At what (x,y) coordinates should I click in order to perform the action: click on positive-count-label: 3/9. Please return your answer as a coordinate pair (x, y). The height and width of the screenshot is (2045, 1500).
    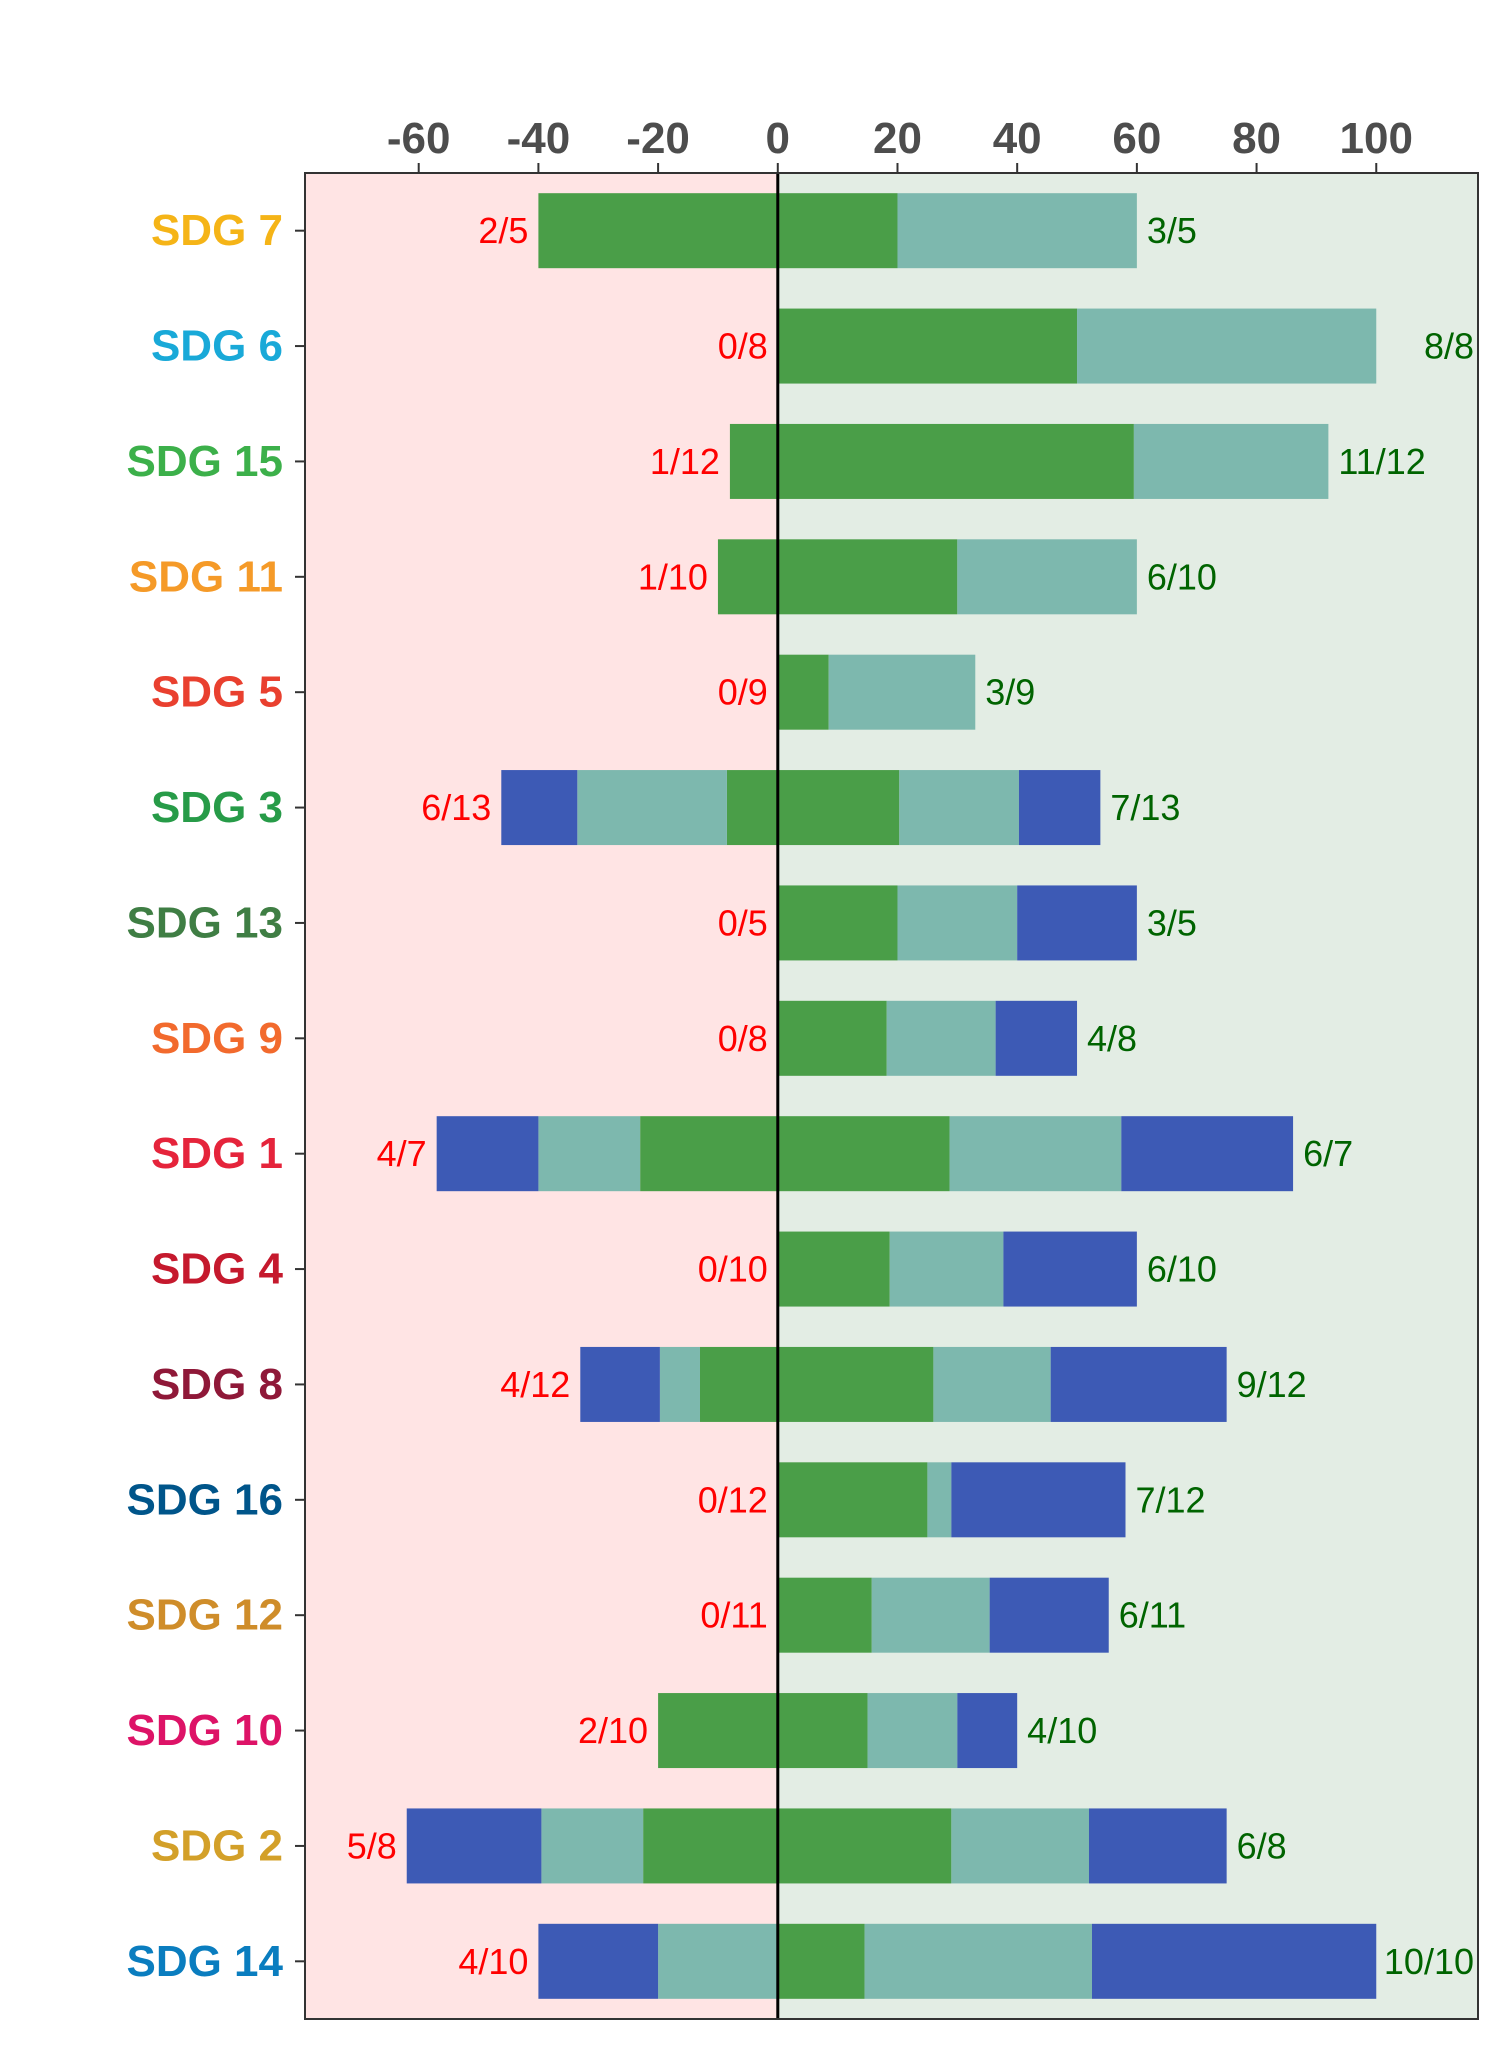
    Looking at the image, I should click on (1010, 692).